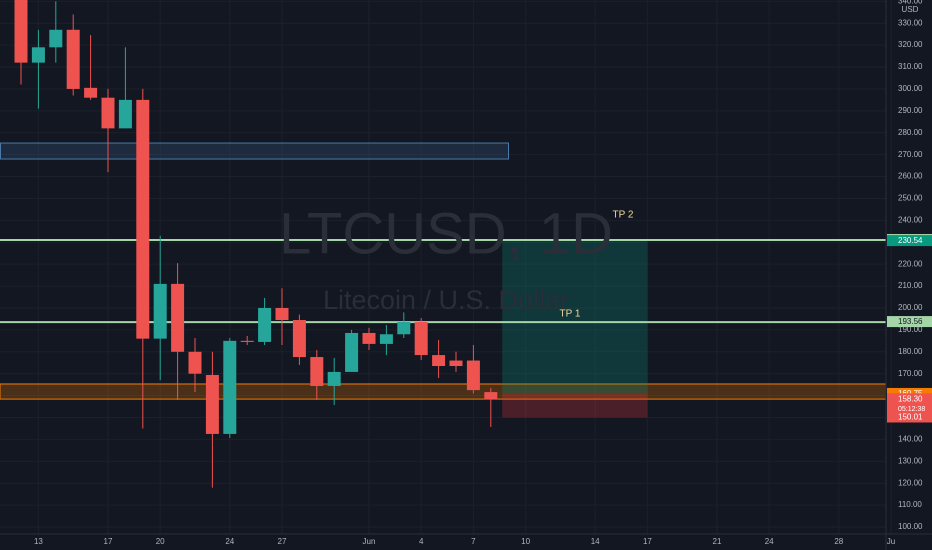 This screenshot has height=550, width=932. I want to click on y-tick-label: 120.00, so click(910, 482).